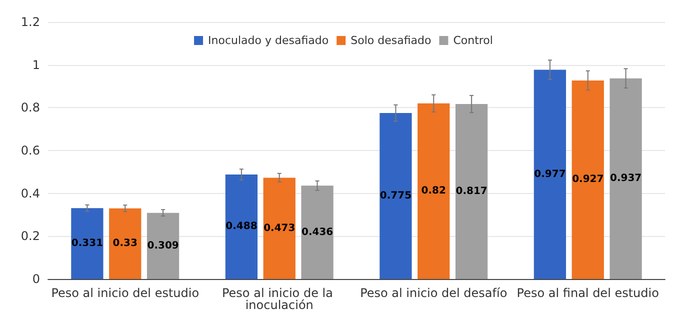  What do you see at coordinates (268, 40) in the screenshot?
I see `legend-label: Inoculado y desafiado` at bounding box center [268, 40].